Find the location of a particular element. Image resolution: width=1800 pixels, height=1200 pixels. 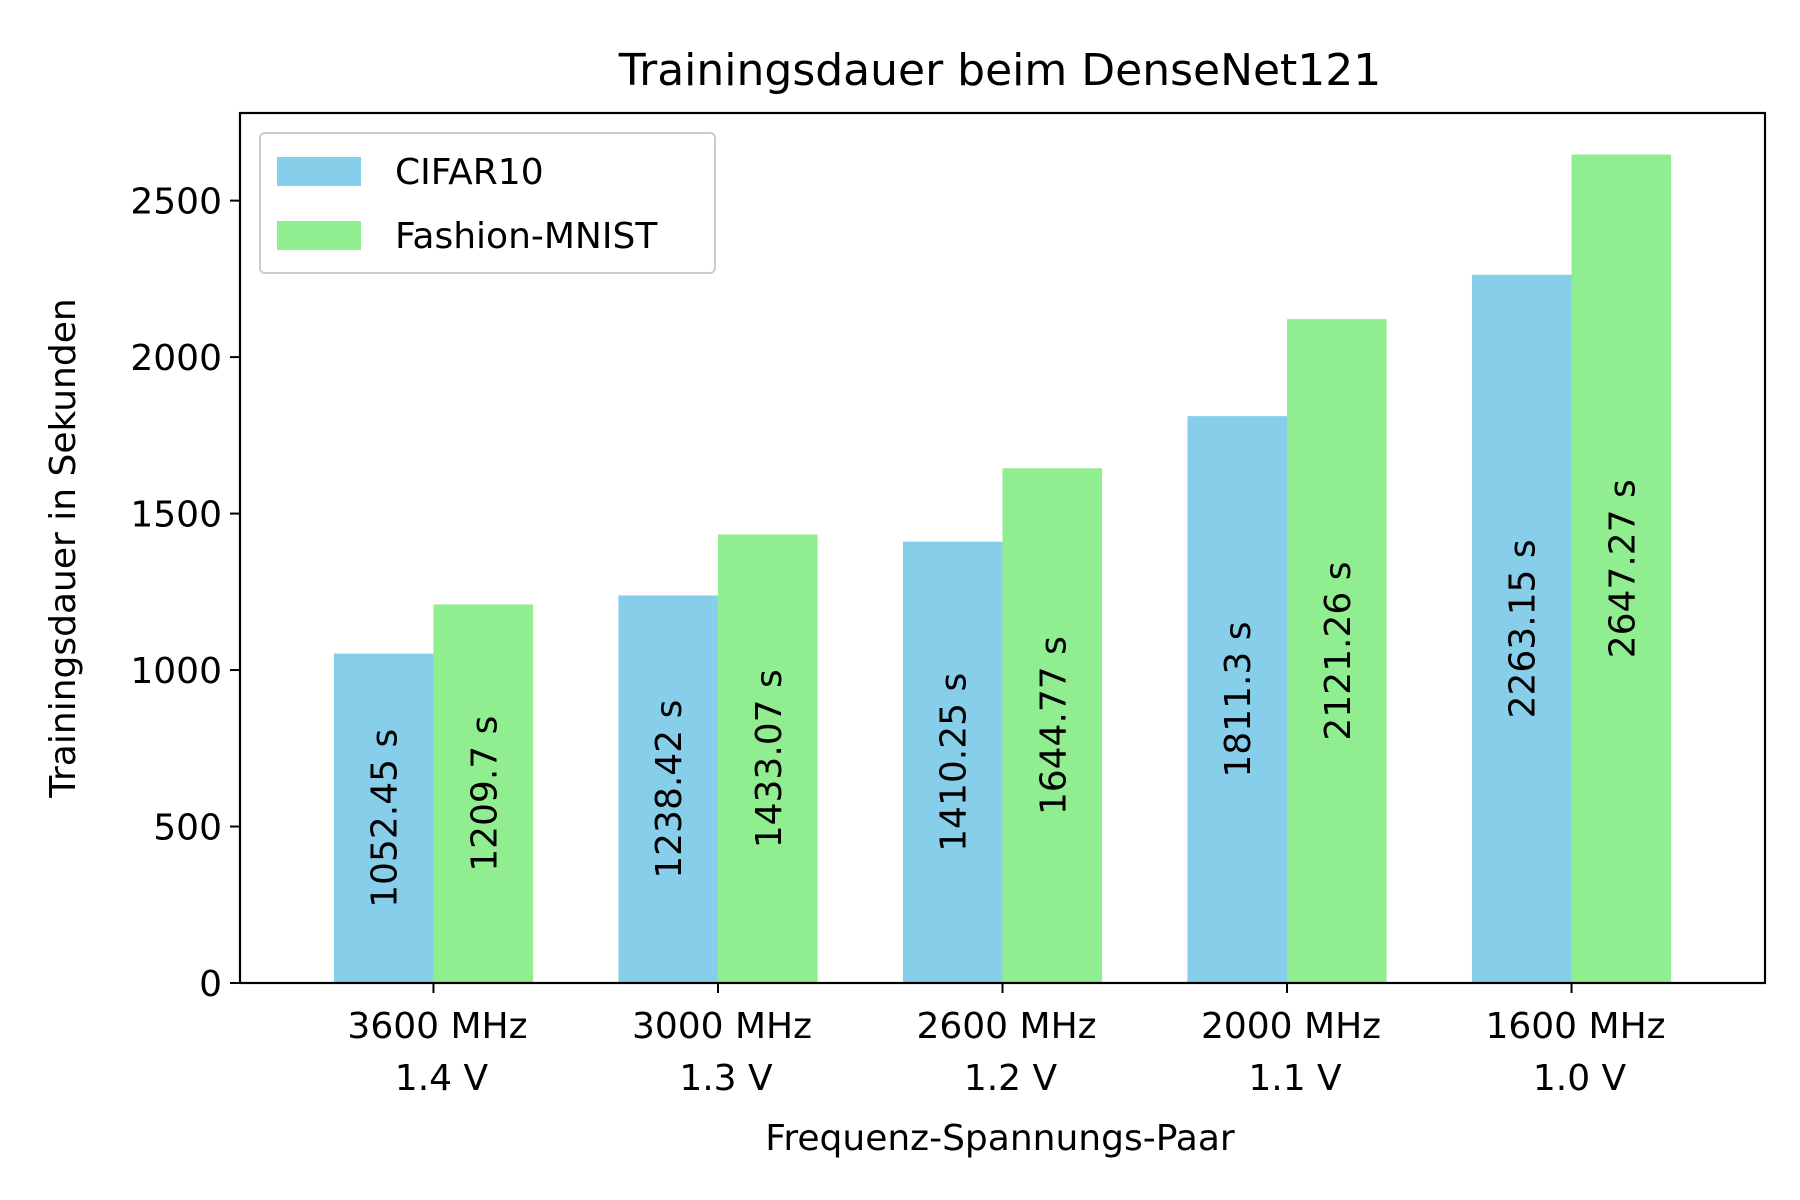

x-tick-label: 1.1 V is located at coordinates (1295, 1078).